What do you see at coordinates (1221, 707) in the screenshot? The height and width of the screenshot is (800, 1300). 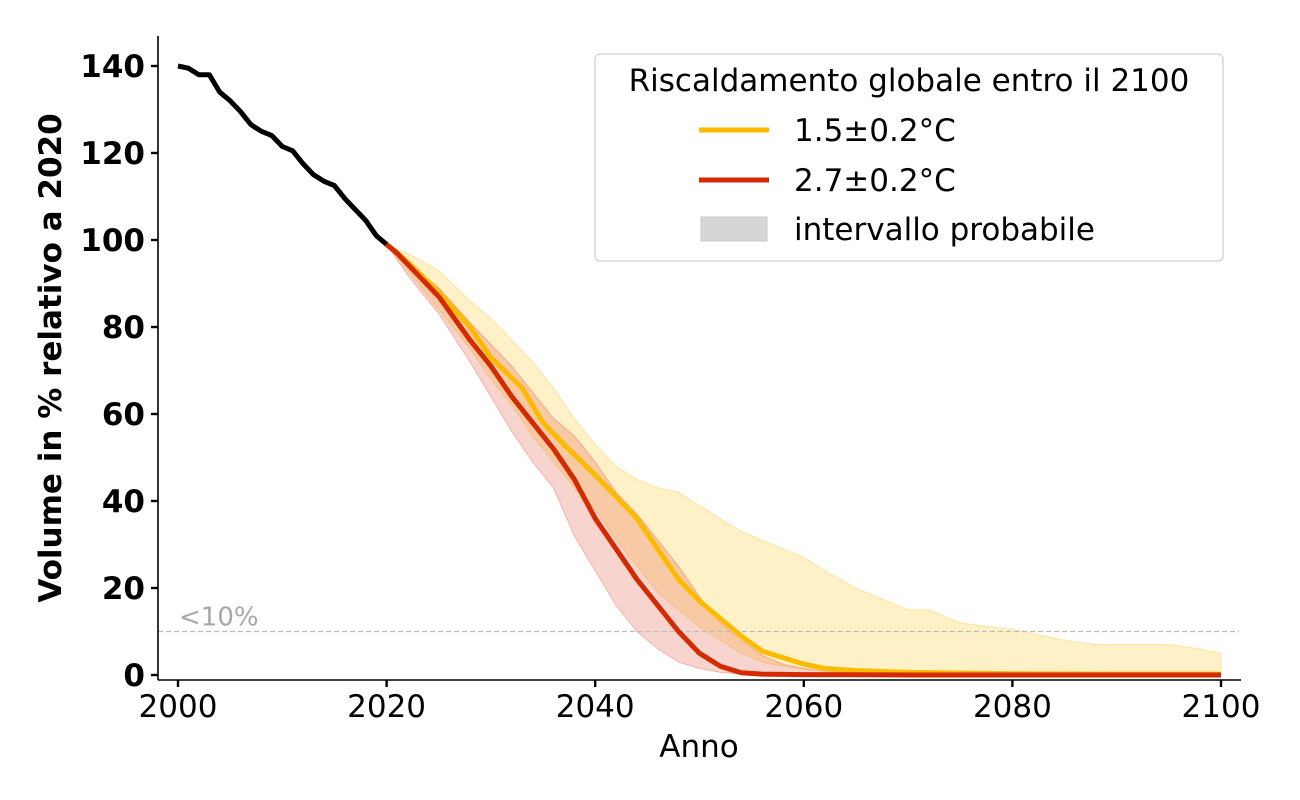 I see `x-tick-label: 2100` at bounding box center [1221, 707].